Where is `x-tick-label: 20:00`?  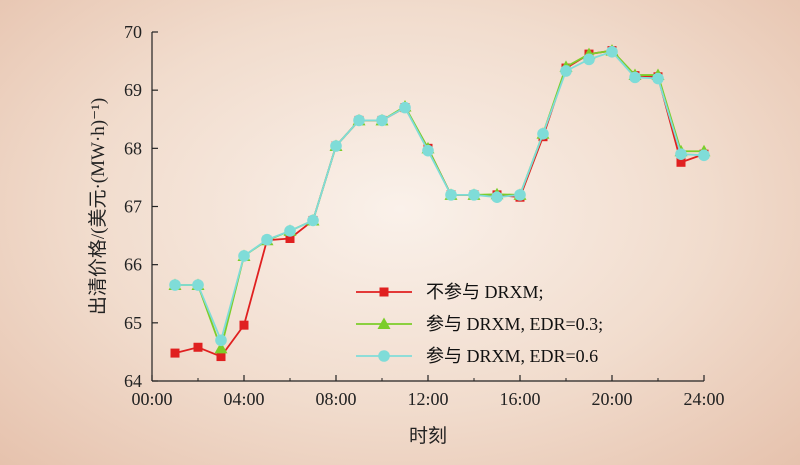 x-tick-label: 20:00 is located at coordinates (611, 399).